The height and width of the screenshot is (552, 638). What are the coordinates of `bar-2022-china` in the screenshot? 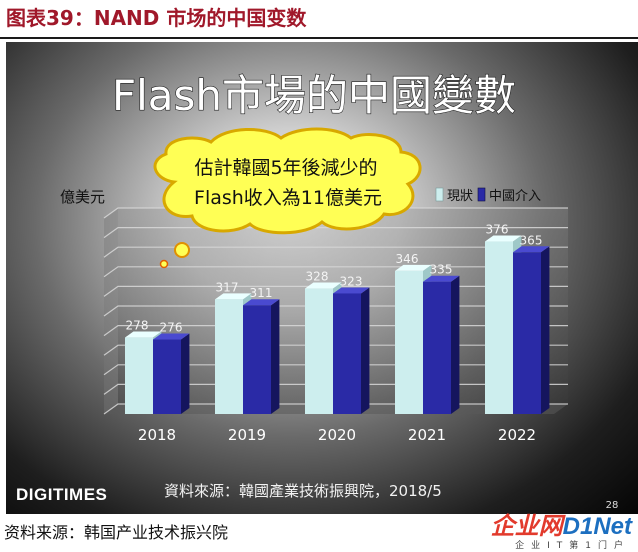 It's located at (527, 333).